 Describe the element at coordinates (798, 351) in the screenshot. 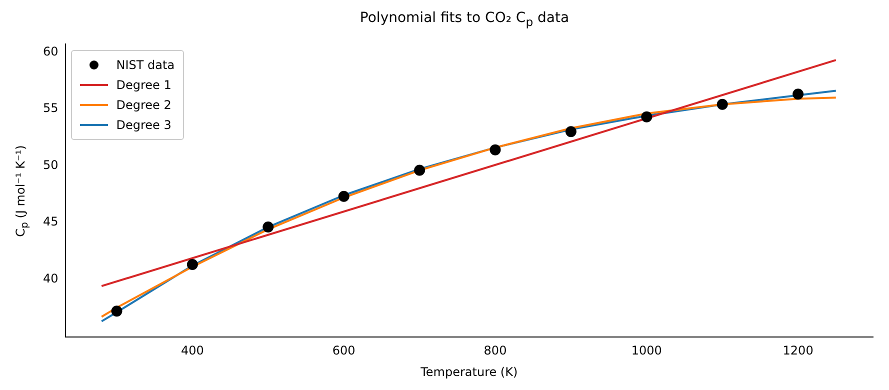

I see `x-tick-label: 1200` at that location.